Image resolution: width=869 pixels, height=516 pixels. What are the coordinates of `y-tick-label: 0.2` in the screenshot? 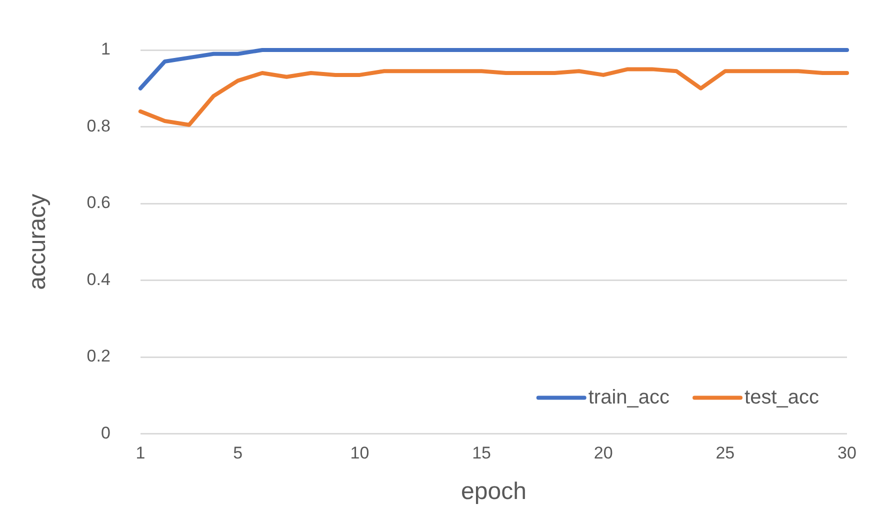 It's located at (98, 356).